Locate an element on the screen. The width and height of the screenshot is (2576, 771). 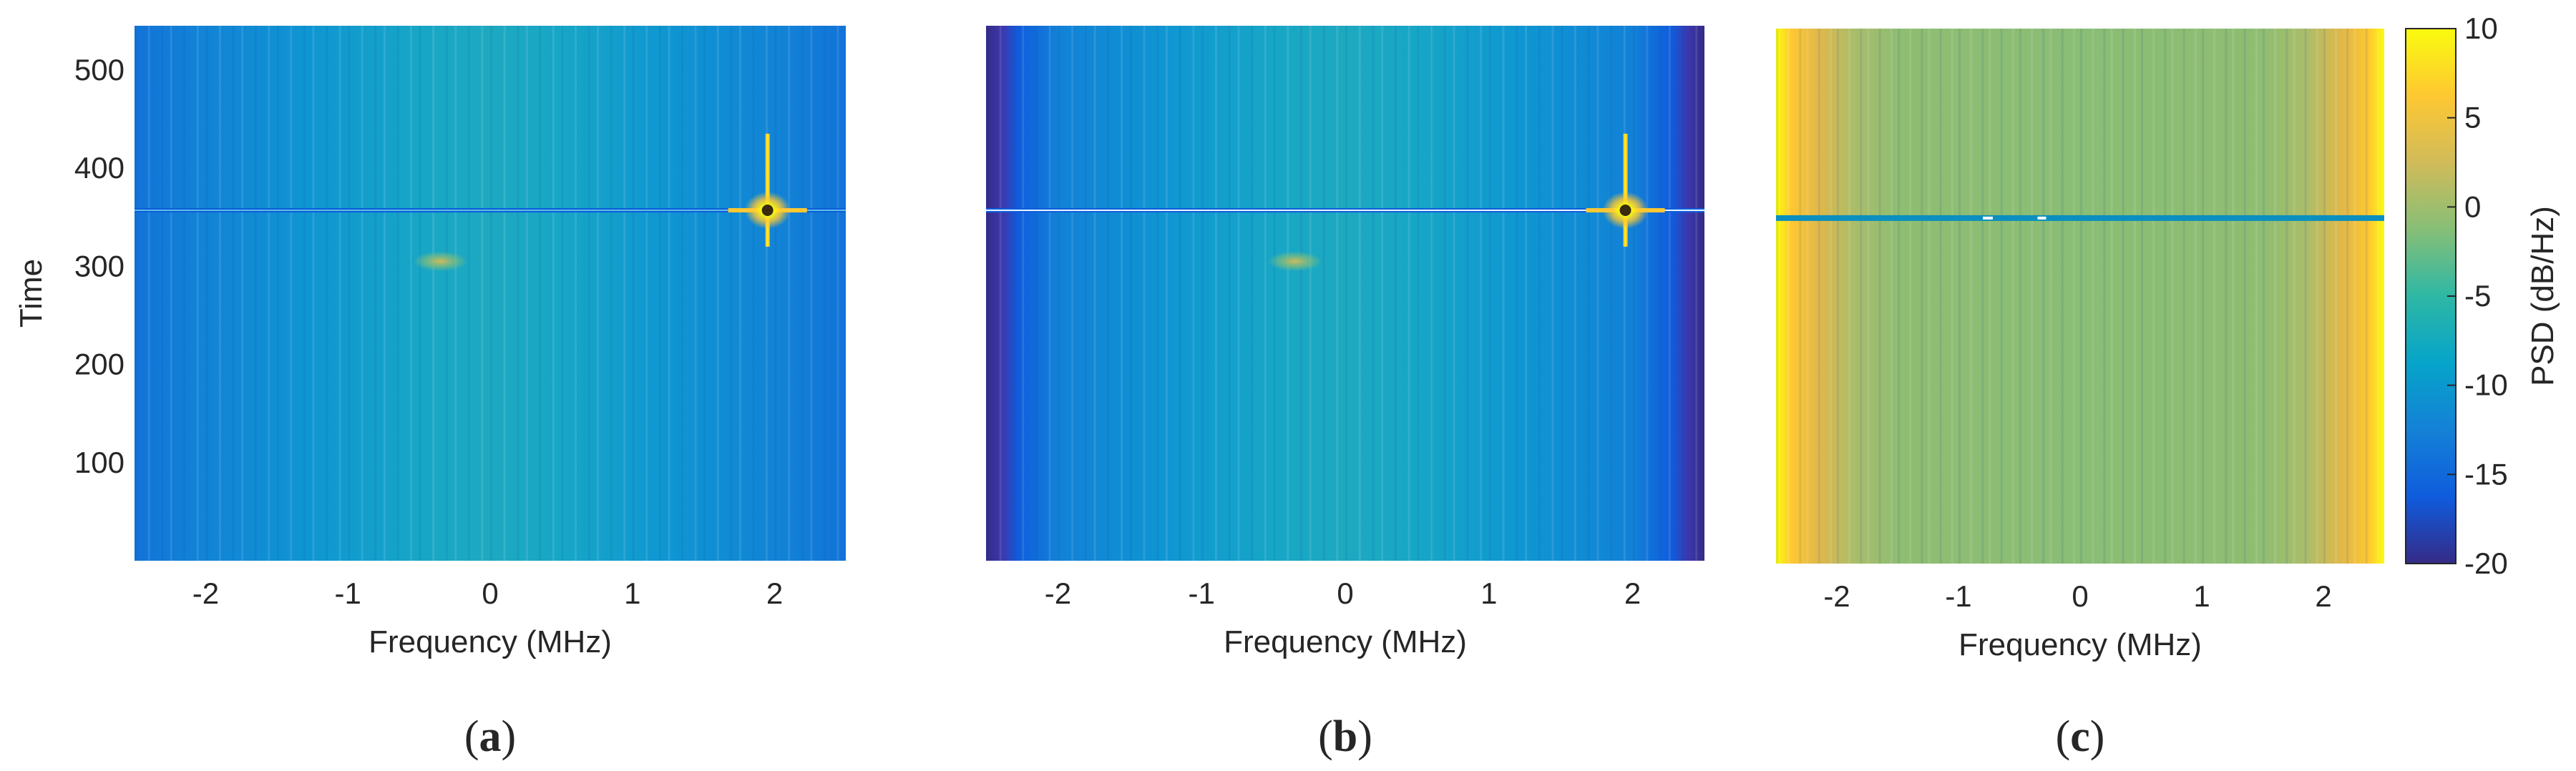
colorbar-tick-label: -10 is located at coordinates (2486, 385).